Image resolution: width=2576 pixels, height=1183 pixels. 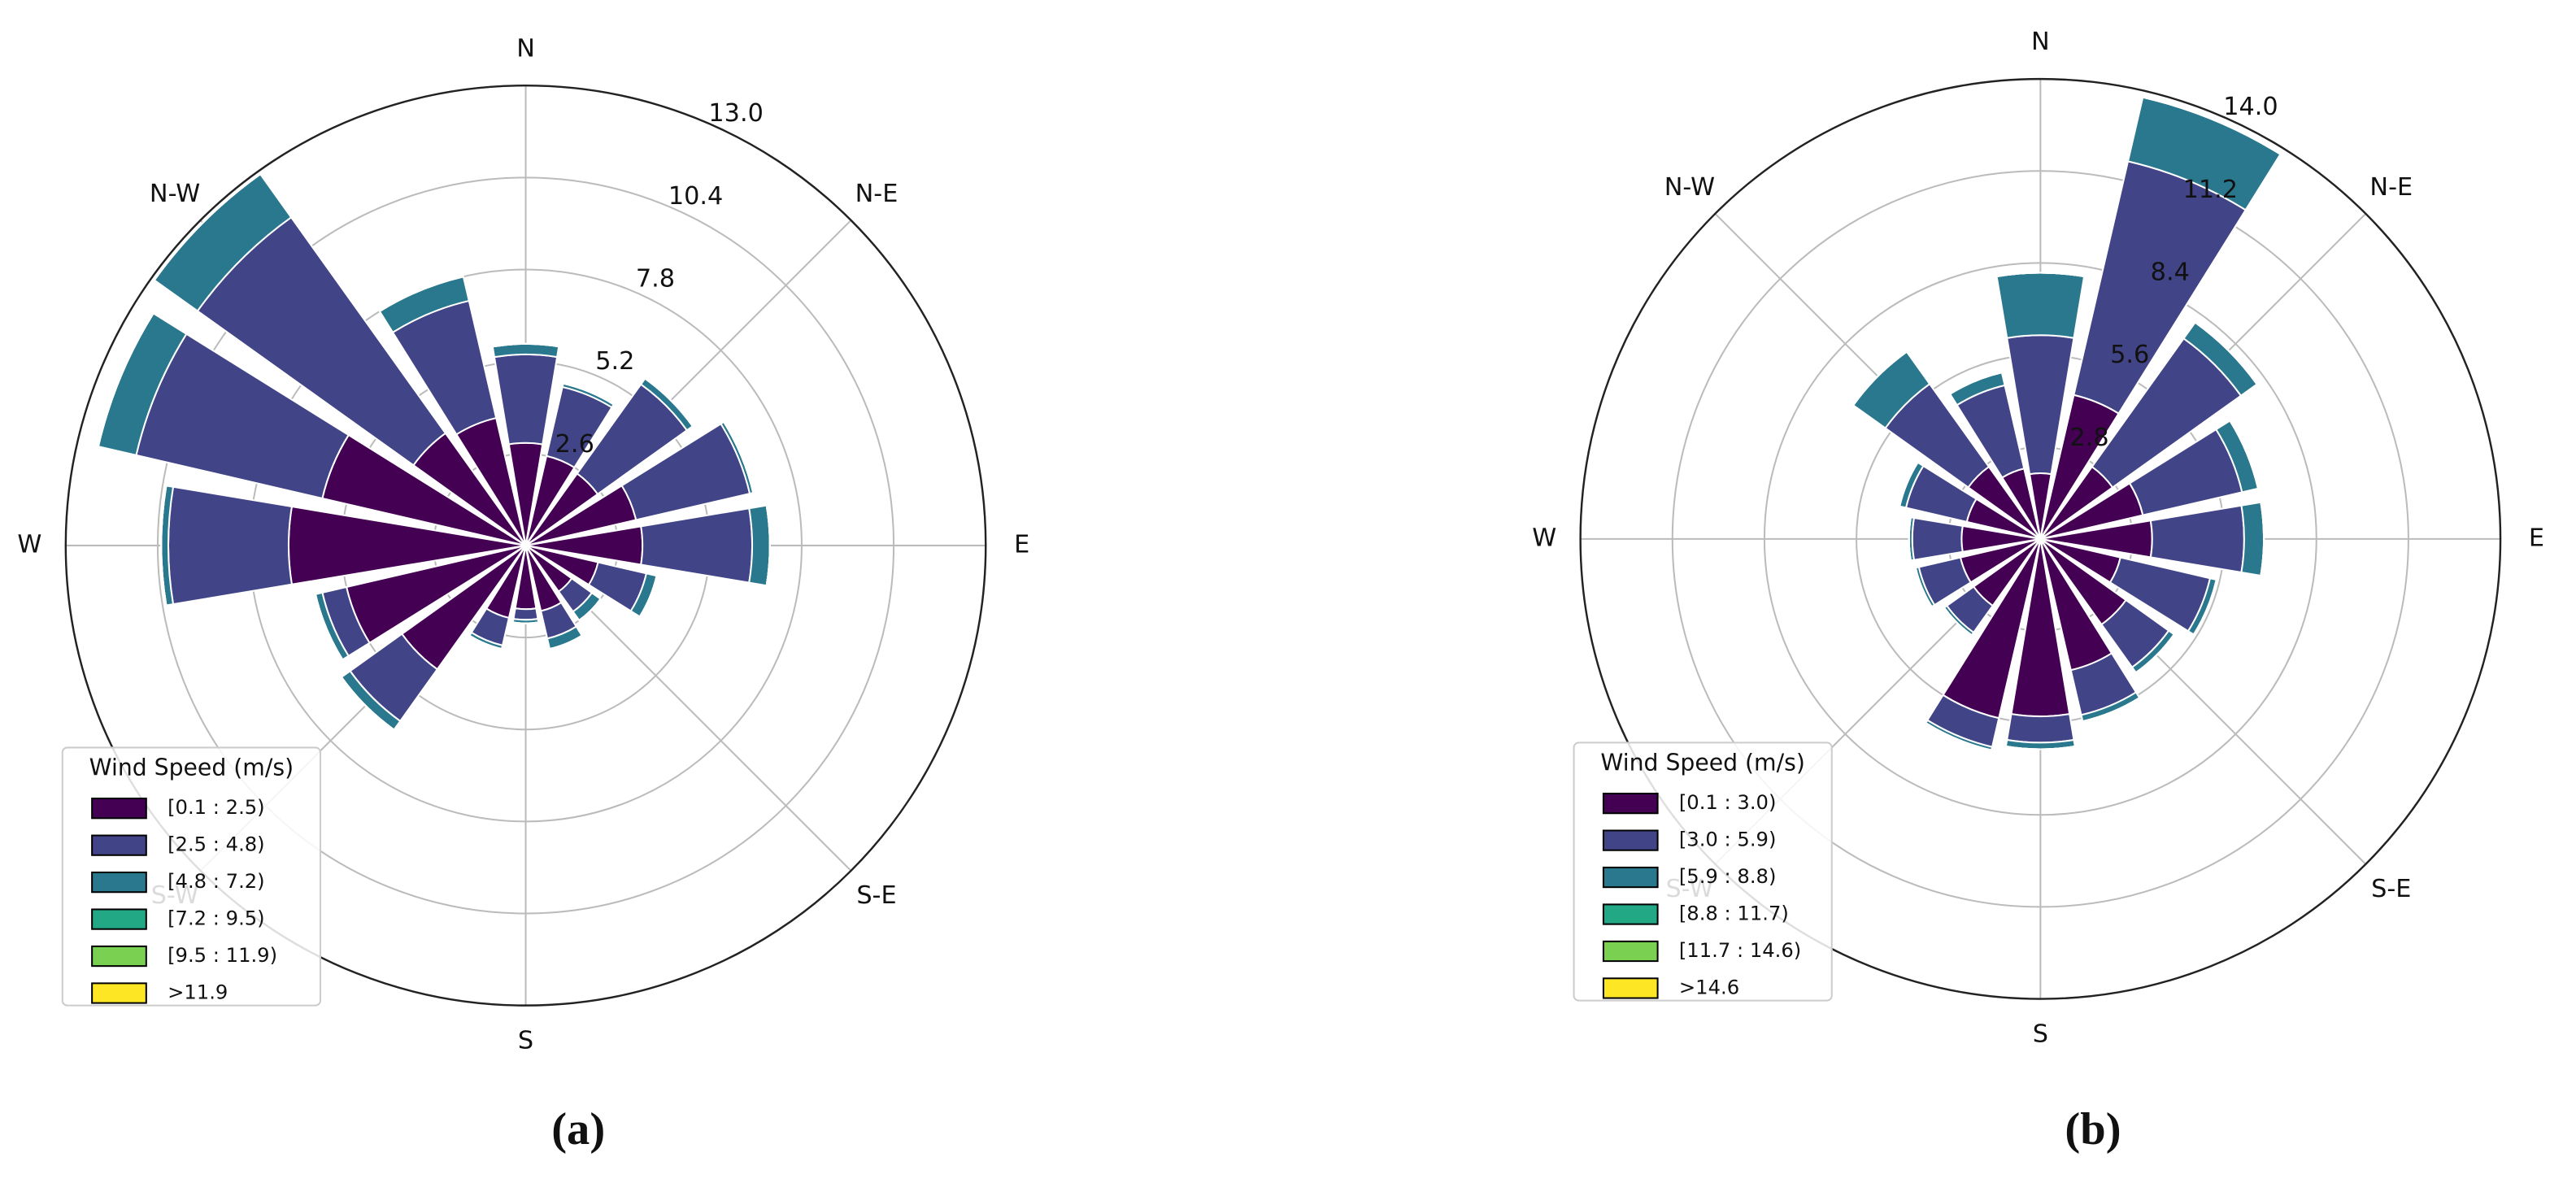 I want to click on legend-label: >14.6, so click(x=1709, y=986).